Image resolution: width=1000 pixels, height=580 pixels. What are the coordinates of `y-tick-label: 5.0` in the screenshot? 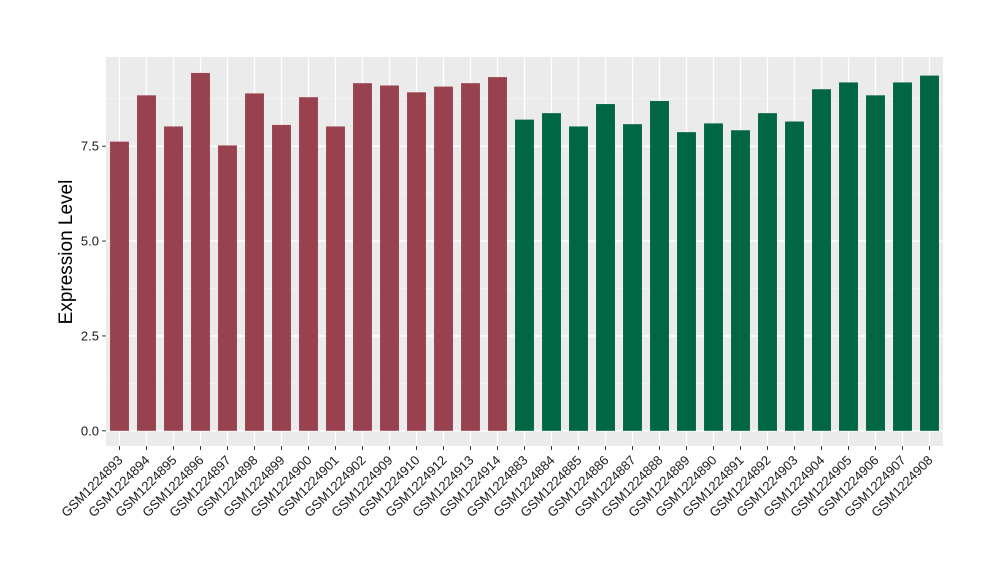 It's located at (90, 241).